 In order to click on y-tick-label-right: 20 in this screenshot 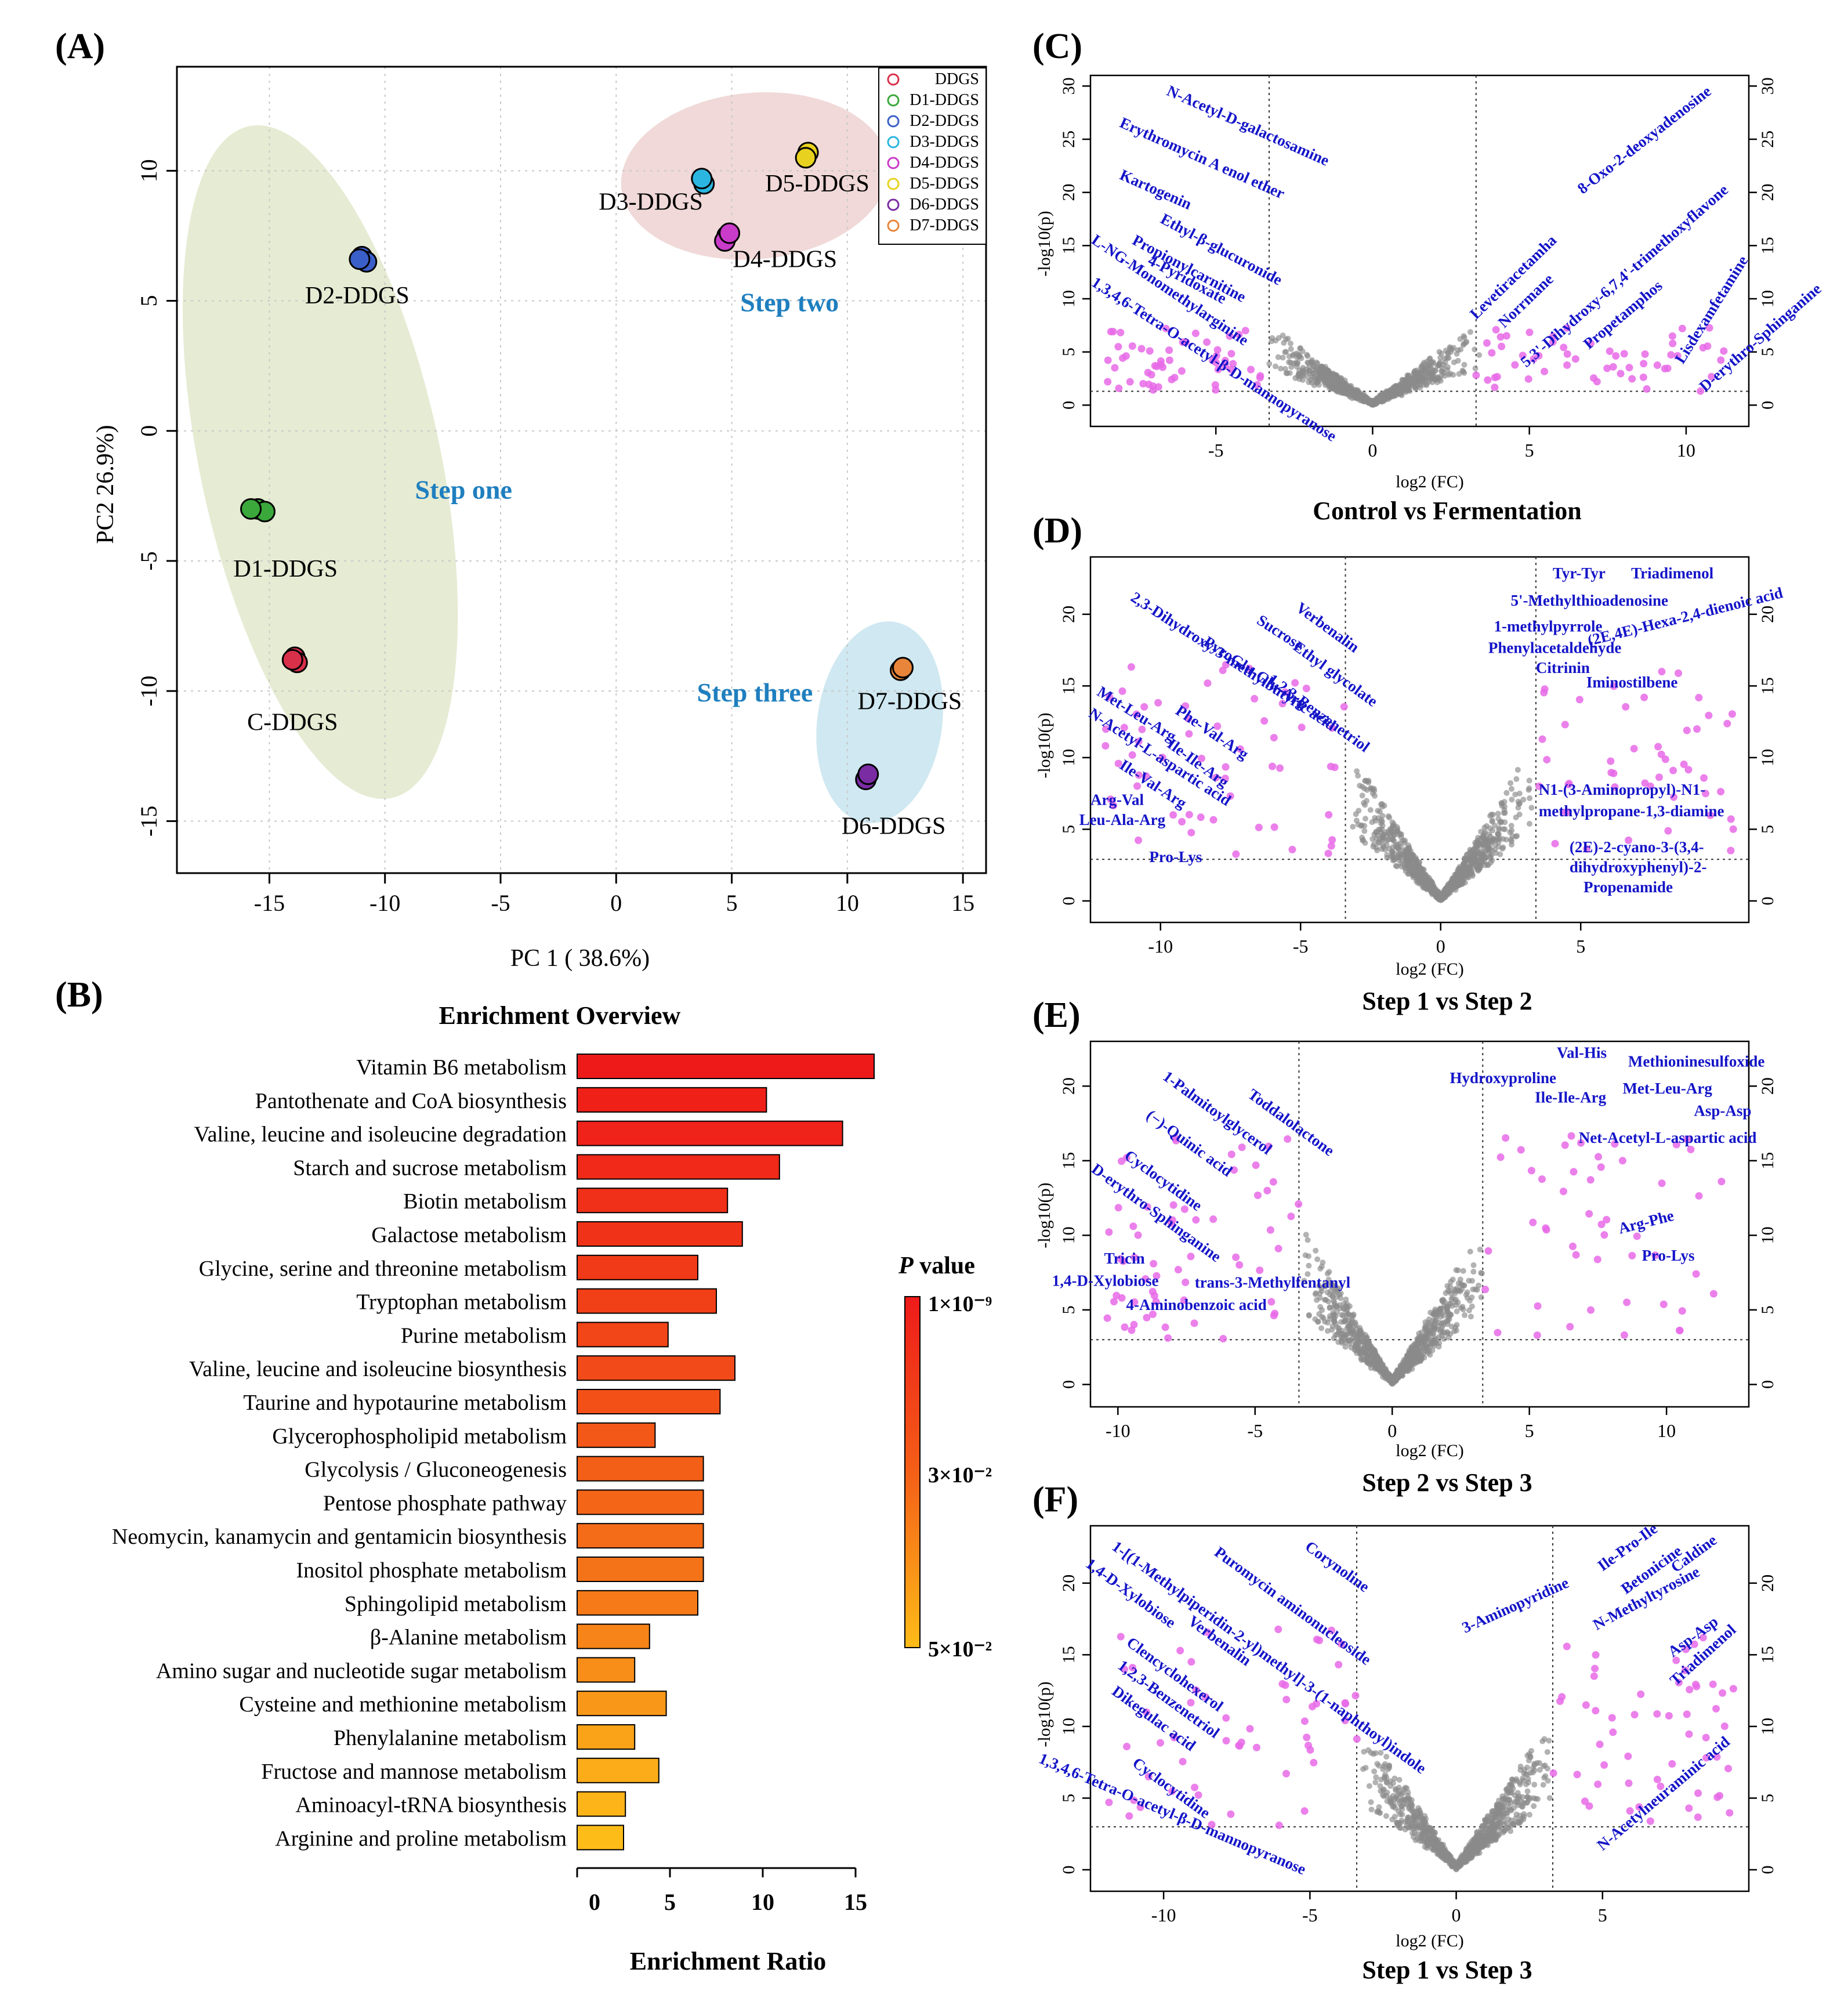, I will do `click(1767, 614)`.